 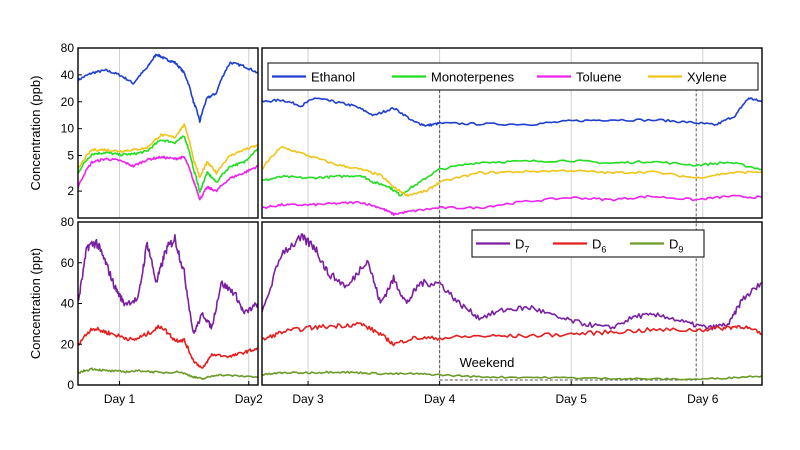 I want to click on legend-label: Toluene, so click(x=599, y=77).